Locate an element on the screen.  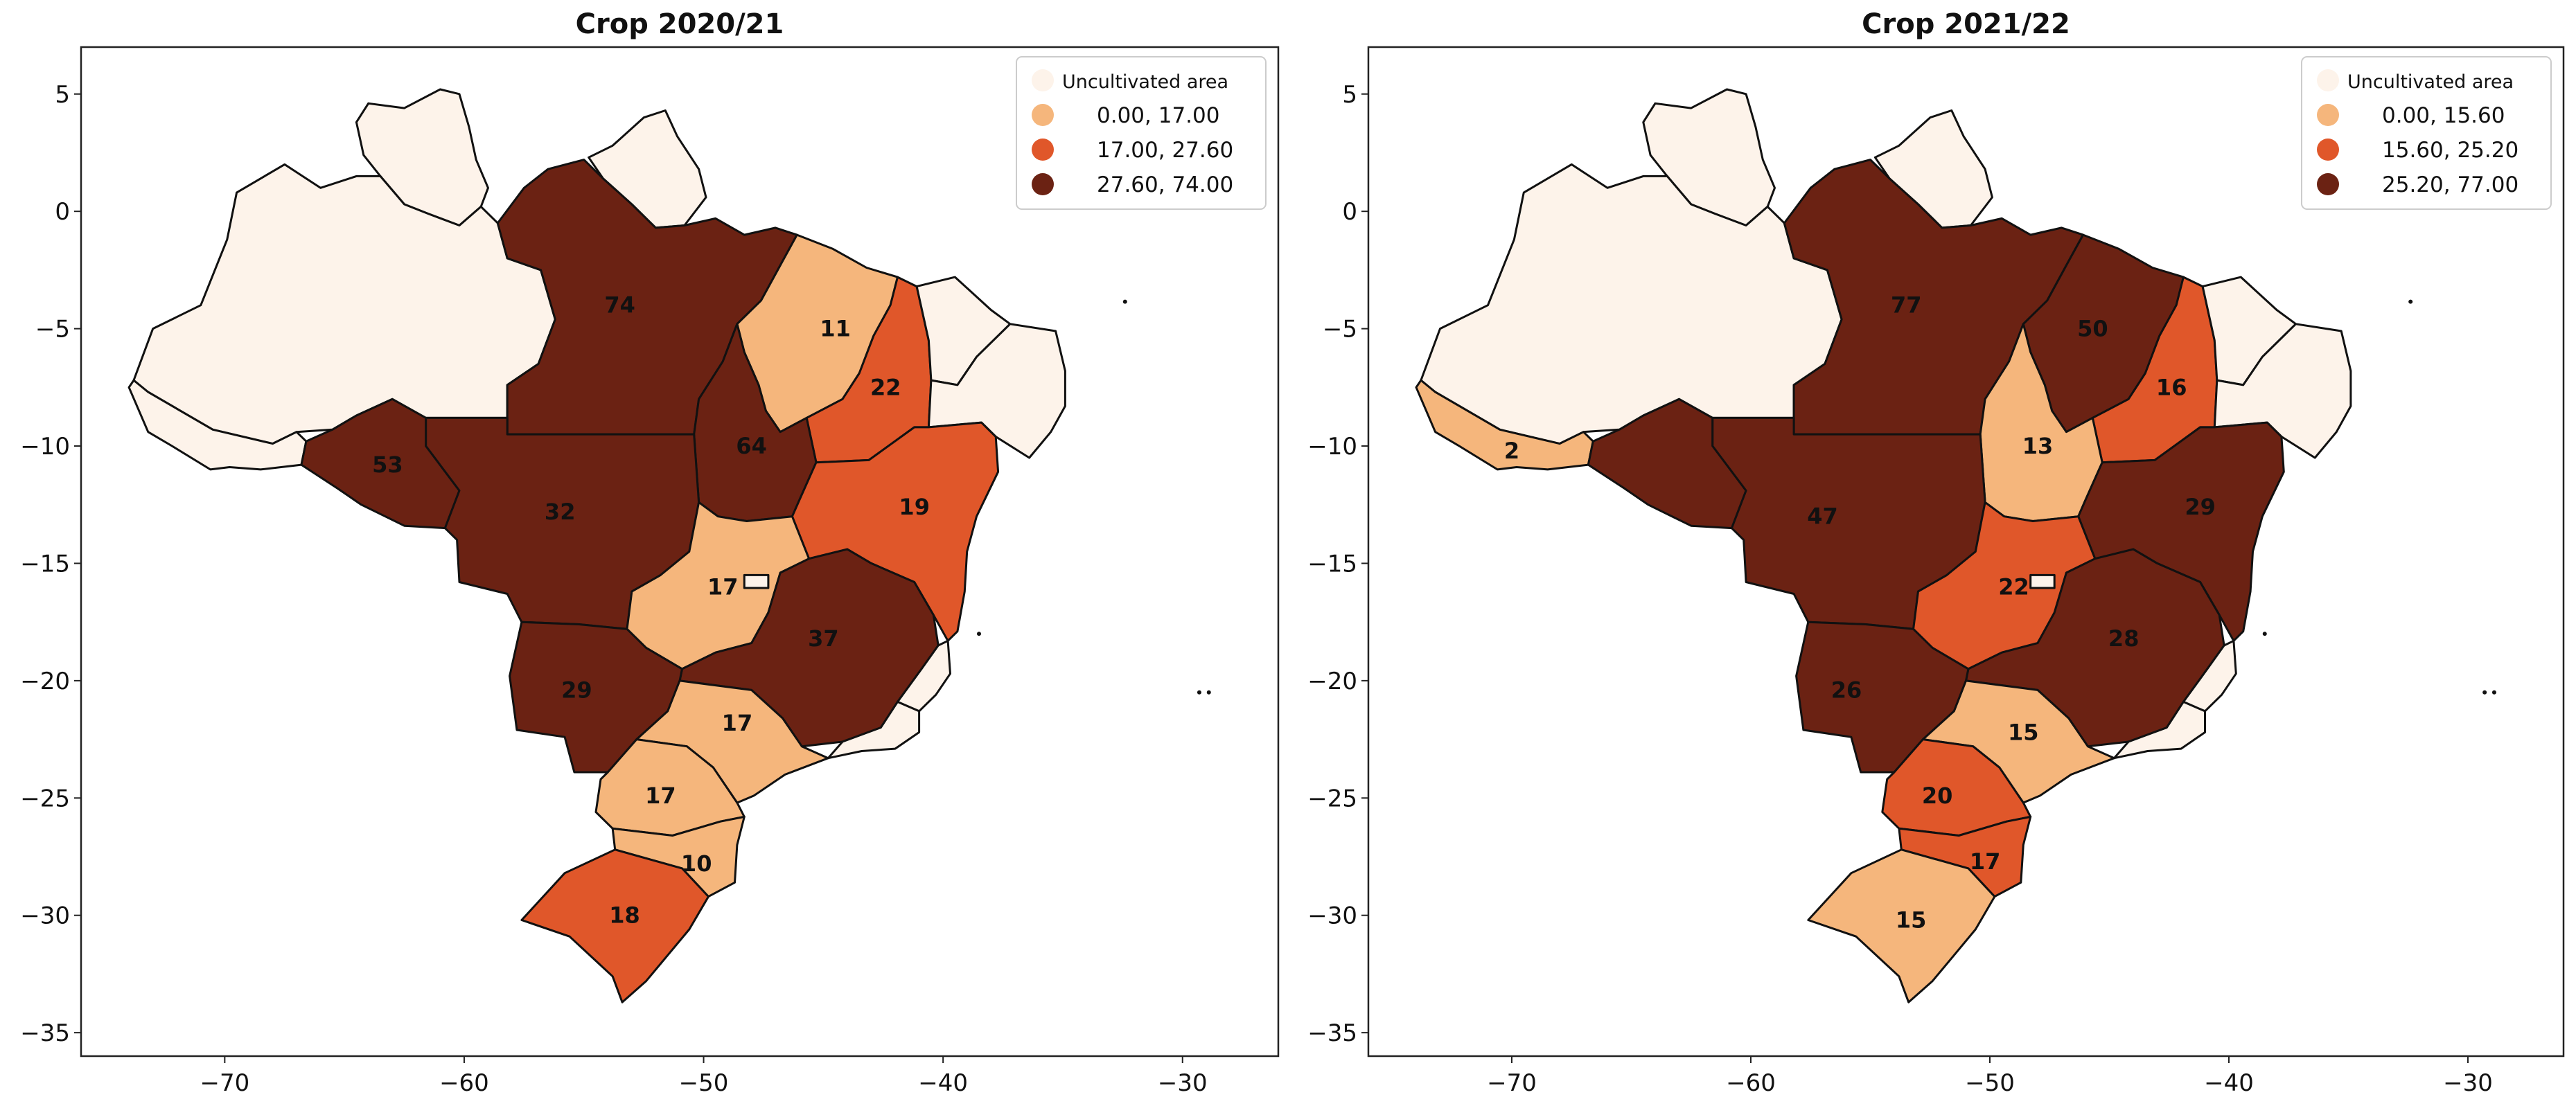
value-label-bahia: 19 is located at coordinates (915, 507).